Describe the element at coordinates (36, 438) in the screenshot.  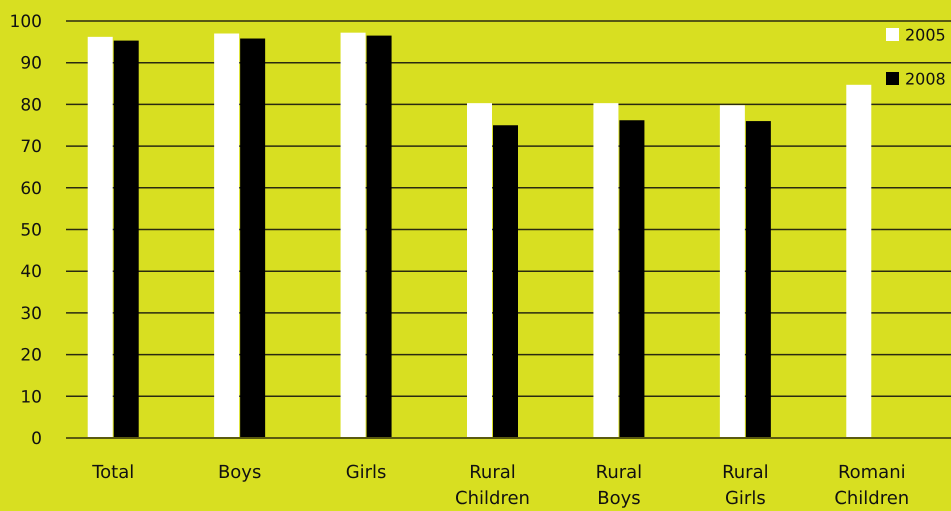
I see `y-tick-label: 0` at that location.